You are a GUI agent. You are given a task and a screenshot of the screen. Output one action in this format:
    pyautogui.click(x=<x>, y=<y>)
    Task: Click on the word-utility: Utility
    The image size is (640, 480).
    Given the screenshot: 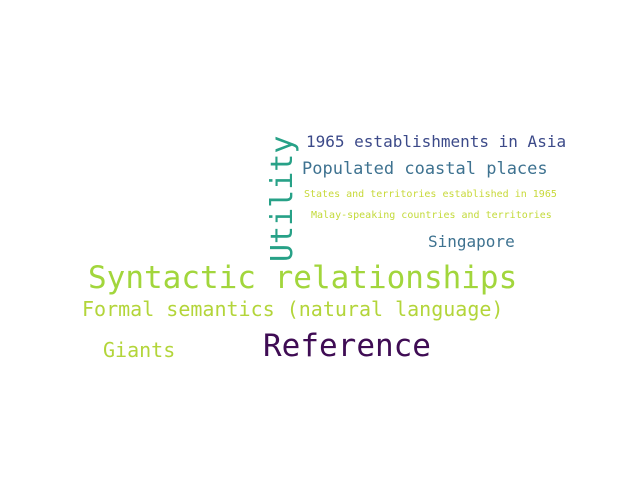 What is the action you would take?
    pyautogui.click(x=282, y=198)
    